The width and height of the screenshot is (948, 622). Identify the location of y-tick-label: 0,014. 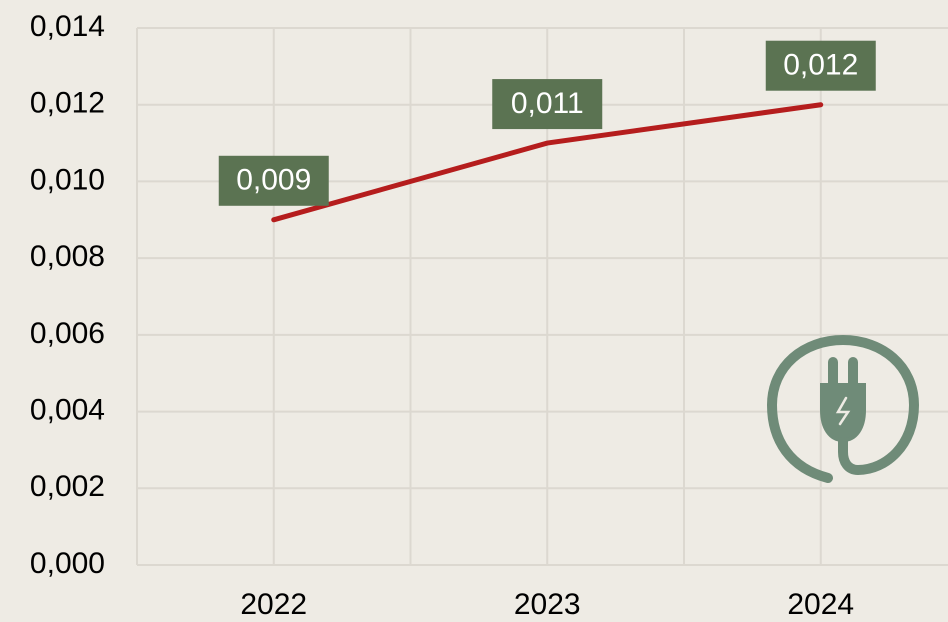
(67, 26).